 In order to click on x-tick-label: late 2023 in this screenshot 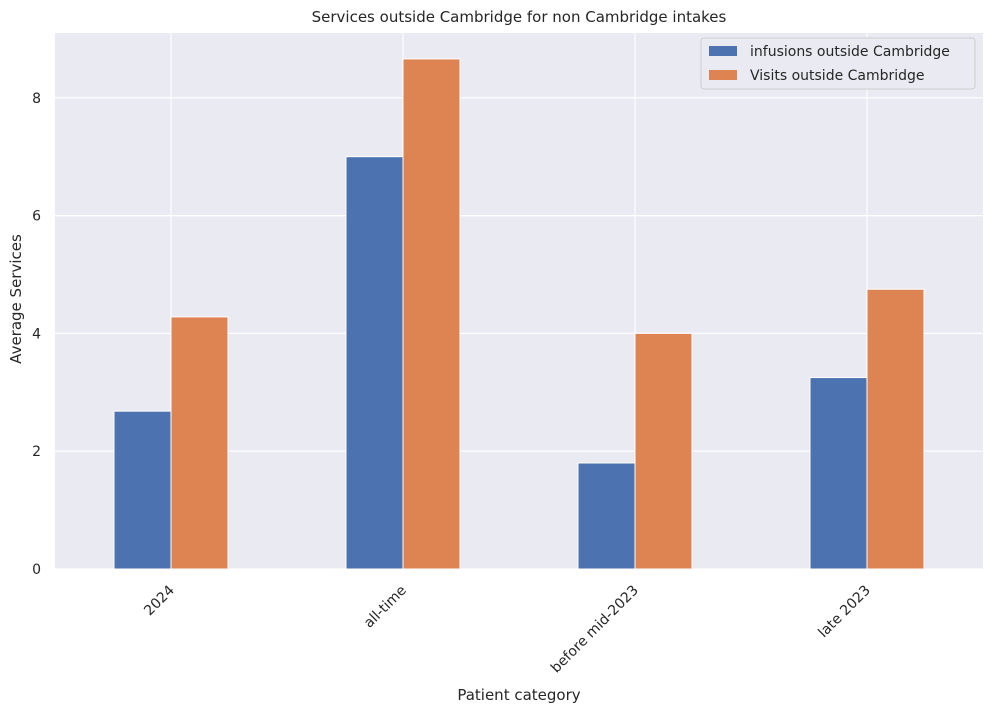, I will do `click(844, 612)`.